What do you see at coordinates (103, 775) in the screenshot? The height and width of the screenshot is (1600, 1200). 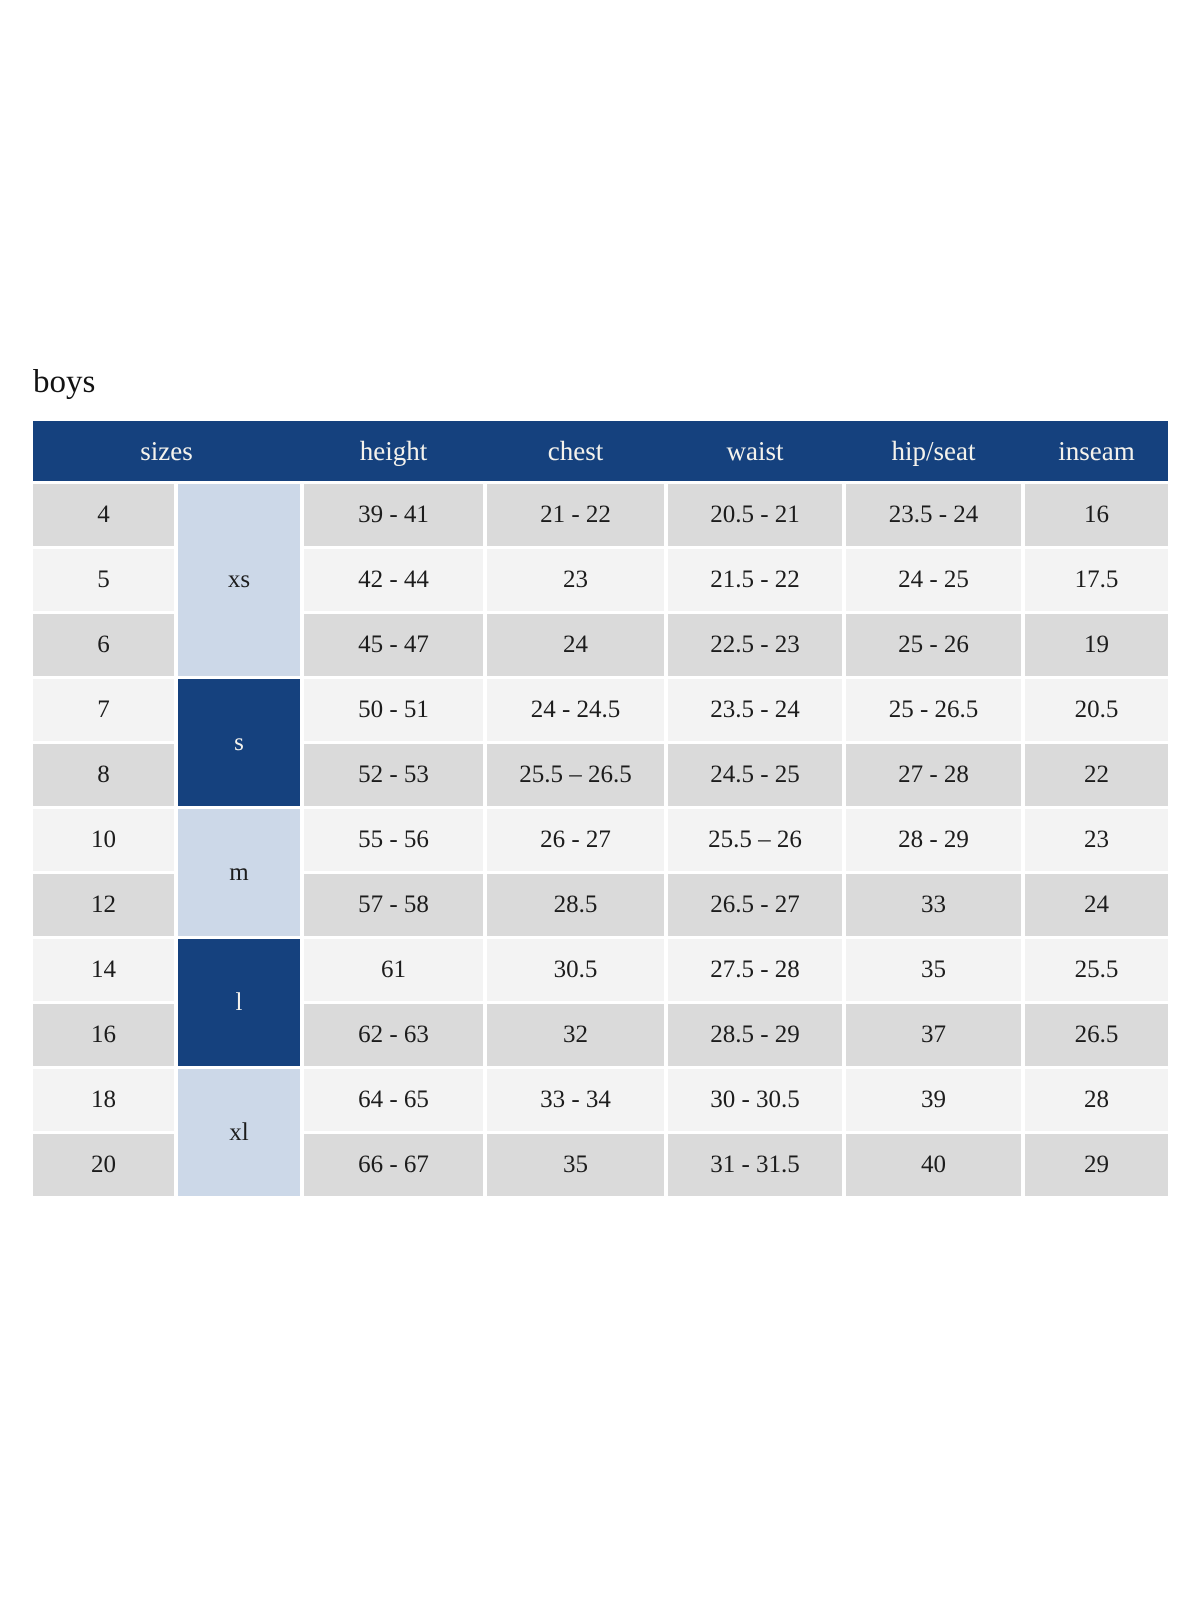 I see `size-cell: 8` at bounding box center [103, 775].